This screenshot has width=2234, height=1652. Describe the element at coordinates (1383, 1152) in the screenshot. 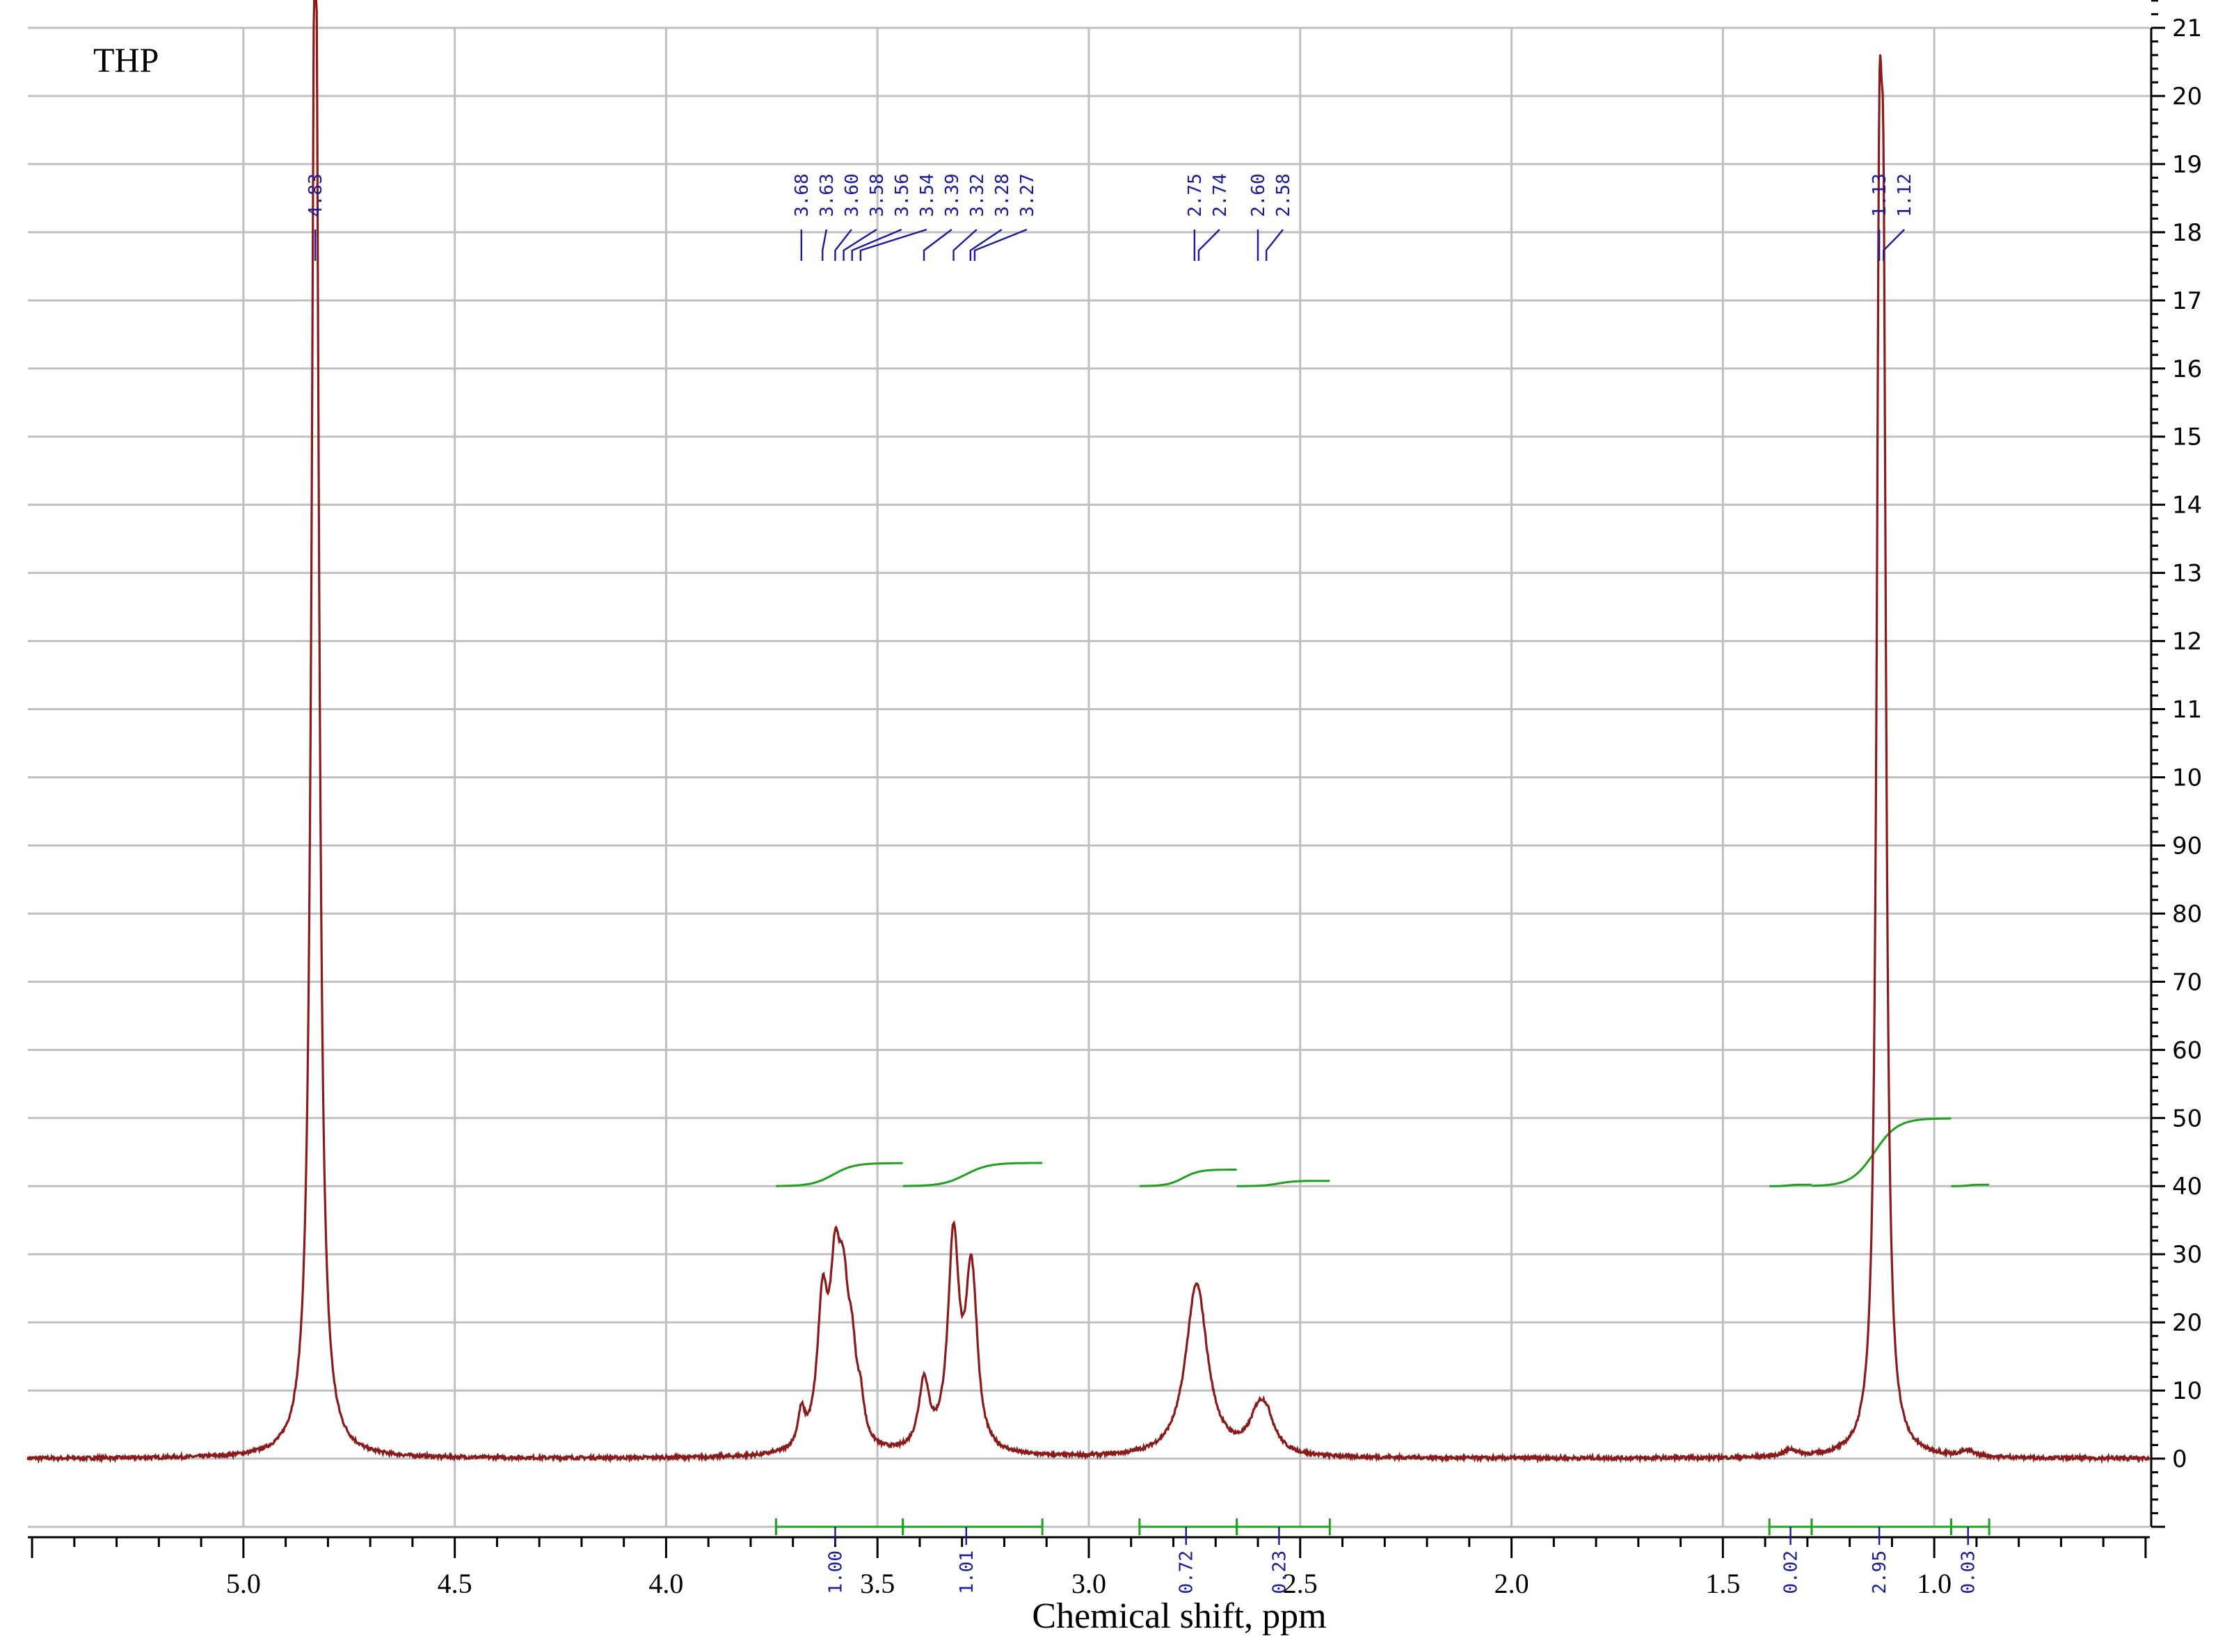

I see `integral-curves` at that location.